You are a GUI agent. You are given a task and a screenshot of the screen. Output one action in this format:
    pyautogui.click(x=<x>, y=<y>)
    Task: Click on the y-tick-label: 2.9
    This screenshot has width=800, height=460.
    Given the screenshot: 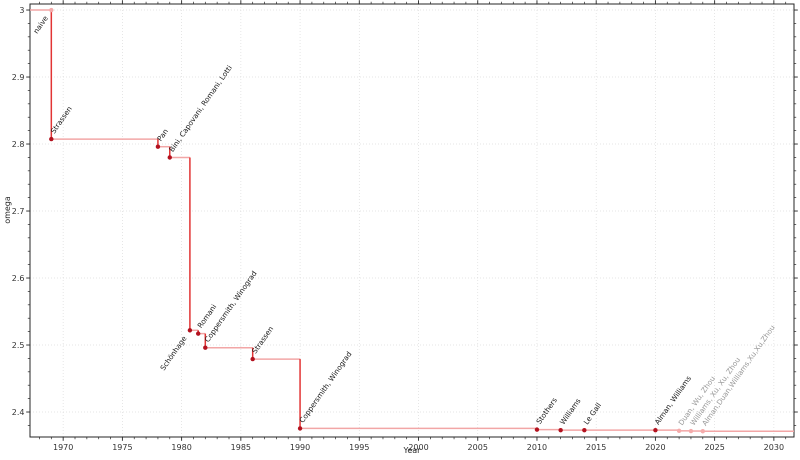 What is the action you would take?
    pyautogui.click(x=18, y=77)
    